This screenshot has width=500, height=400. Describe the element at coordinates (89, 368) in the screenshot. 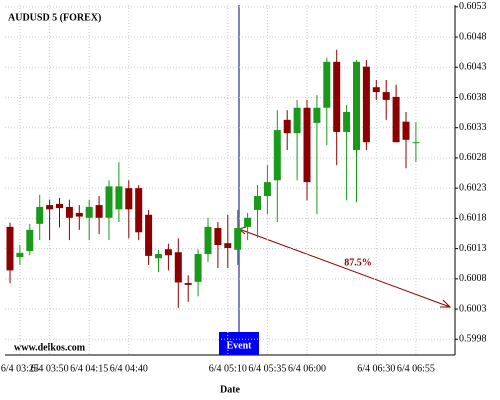

I see `x-tick-label: 6/4 04:15` at that location.